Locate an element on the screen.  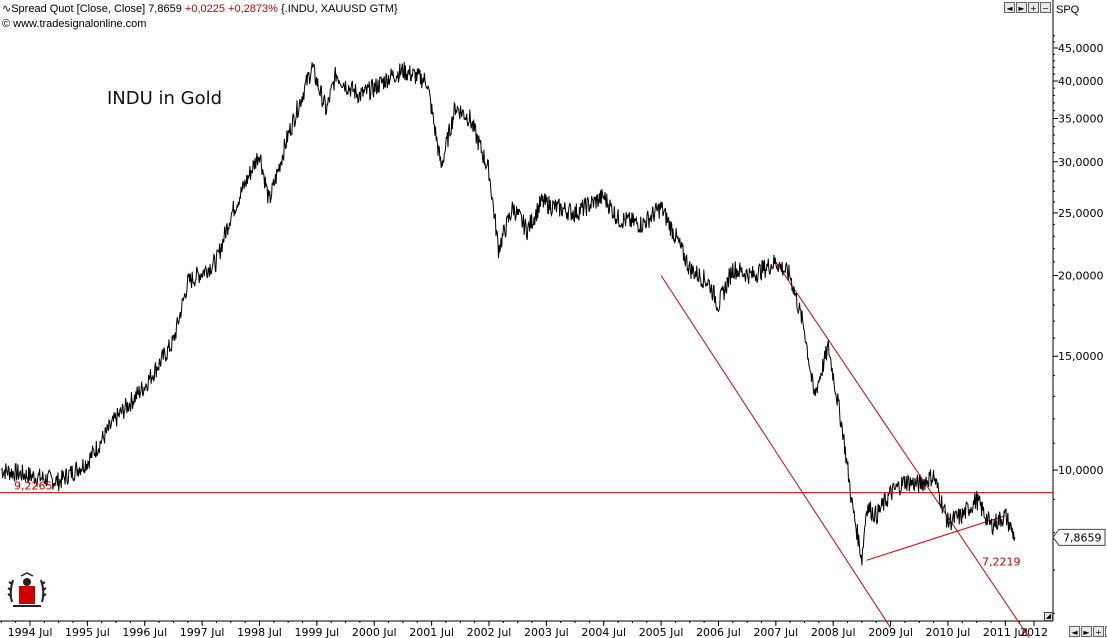
tradesignal-logo-icon is located at coordinates (27, 589).